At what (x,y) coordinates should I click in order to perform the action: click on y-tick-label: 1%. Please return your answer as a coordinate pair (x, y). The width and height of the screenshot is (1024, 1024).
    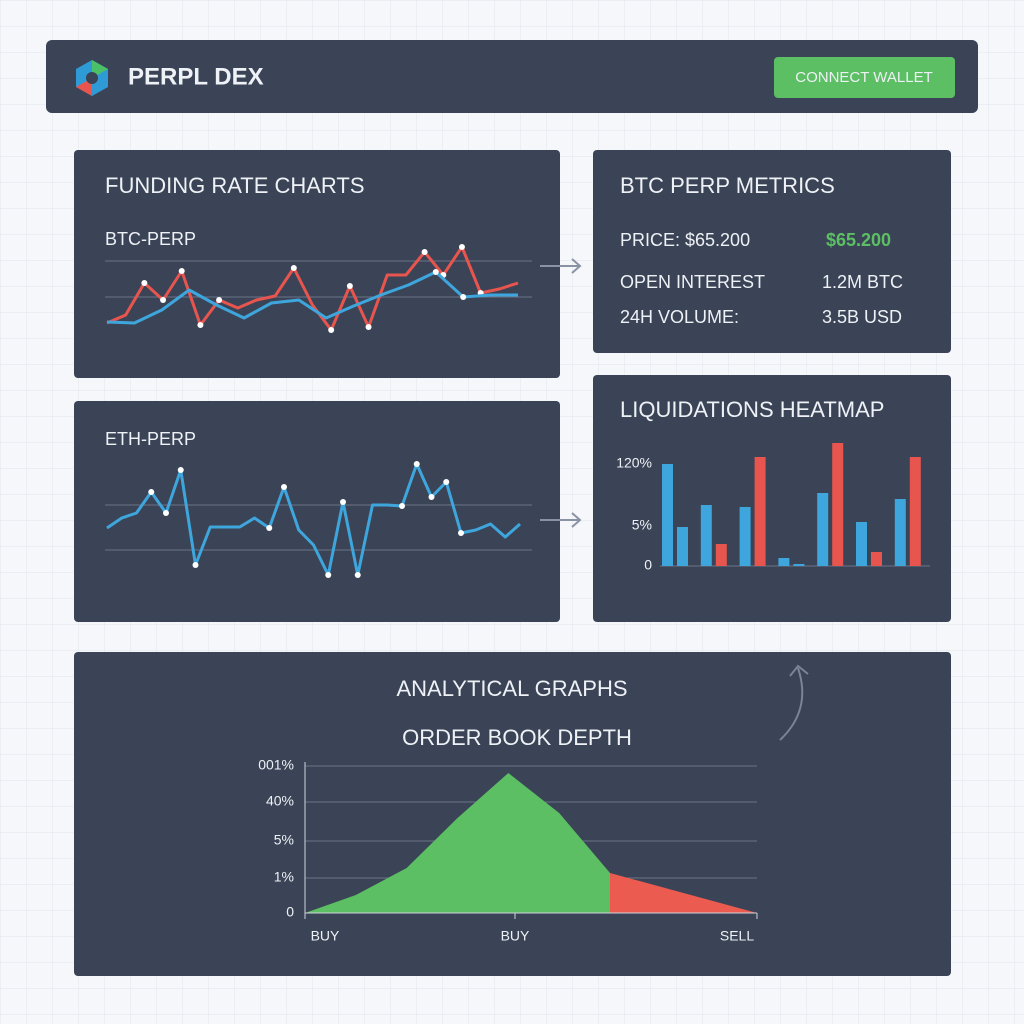
    Looking at the image, I should click on (284, 877).